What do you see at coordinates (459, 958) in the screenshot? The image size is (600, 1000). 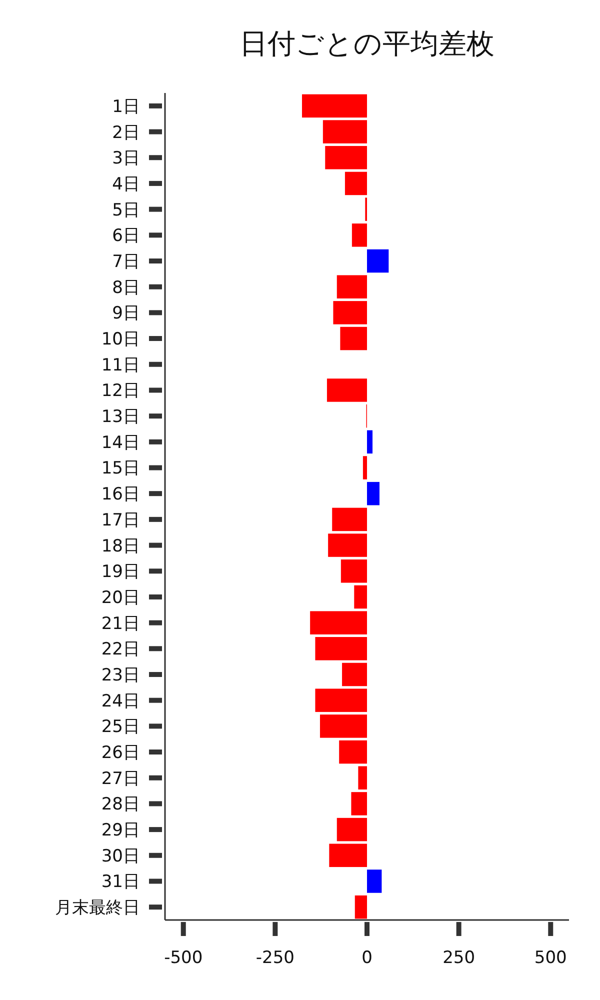 I see `x-tick-label: 250` at bounding box center [459, 958].